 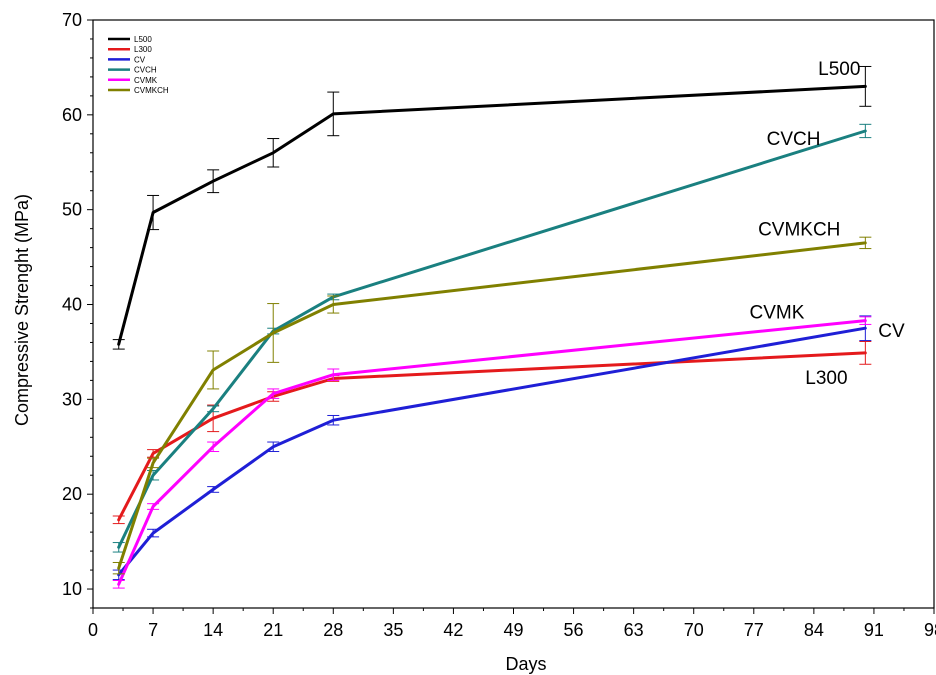 What do you see at coordinates (694, 630) in the screenshot?
I see `x-tick-label: 70` at bounding box center [694, 630].